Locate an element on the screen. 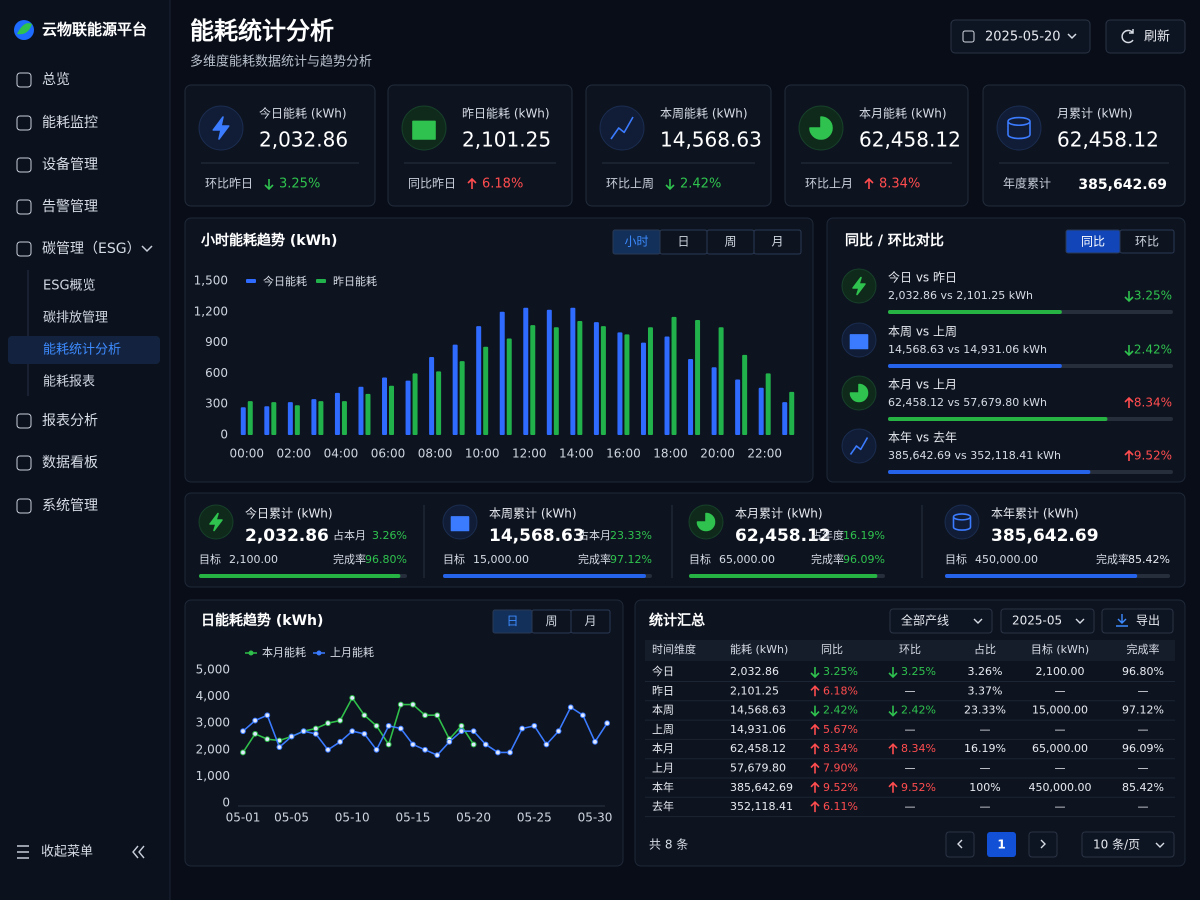 The height and width of the screenshot is (900, 1200). table-cell: 3.25% is located at coordinates (918, 671).